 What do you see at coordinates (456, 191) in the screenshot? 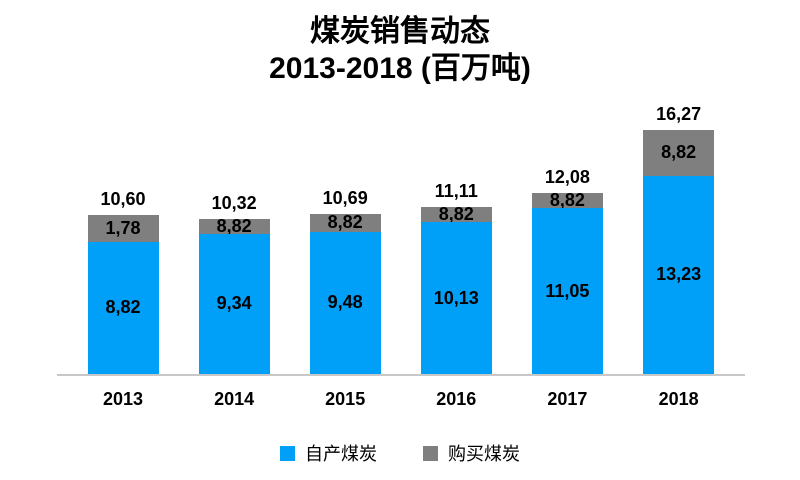
I see `total-value-label: 11,11` at bounding box center [456, 191].